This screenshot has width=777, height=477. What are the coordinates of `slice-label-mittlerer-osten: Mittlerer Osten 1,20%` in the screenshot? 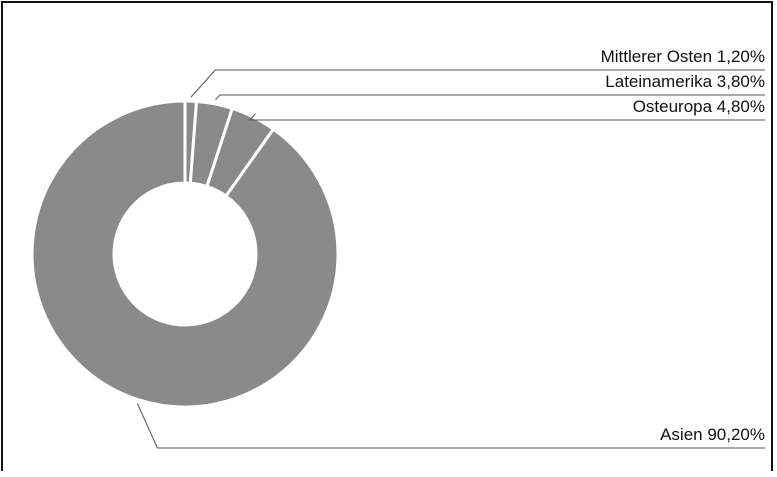 It's located at (683, 56).